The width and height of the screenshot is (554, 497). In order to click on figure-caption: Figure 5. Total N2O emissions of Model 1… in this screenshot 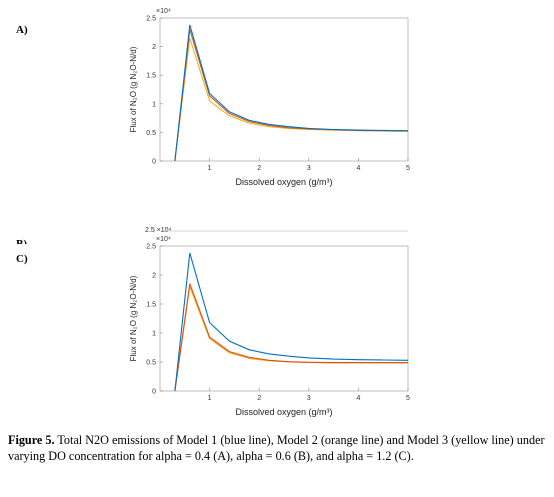, I will do `click(278, 448)`.